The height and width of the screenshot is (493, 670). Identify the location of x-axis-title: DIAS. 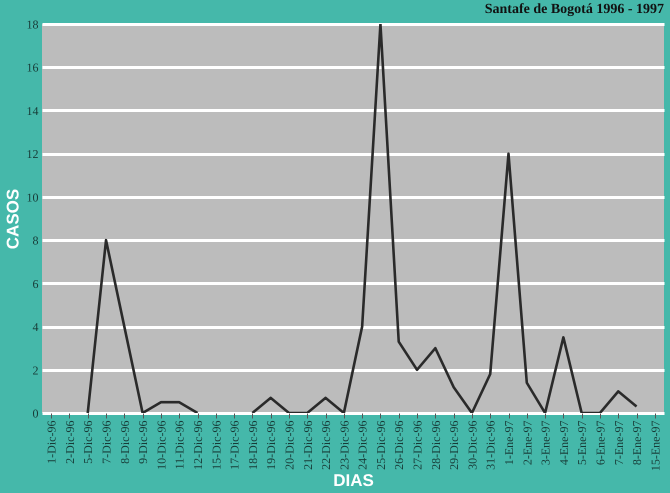
(353, 480).